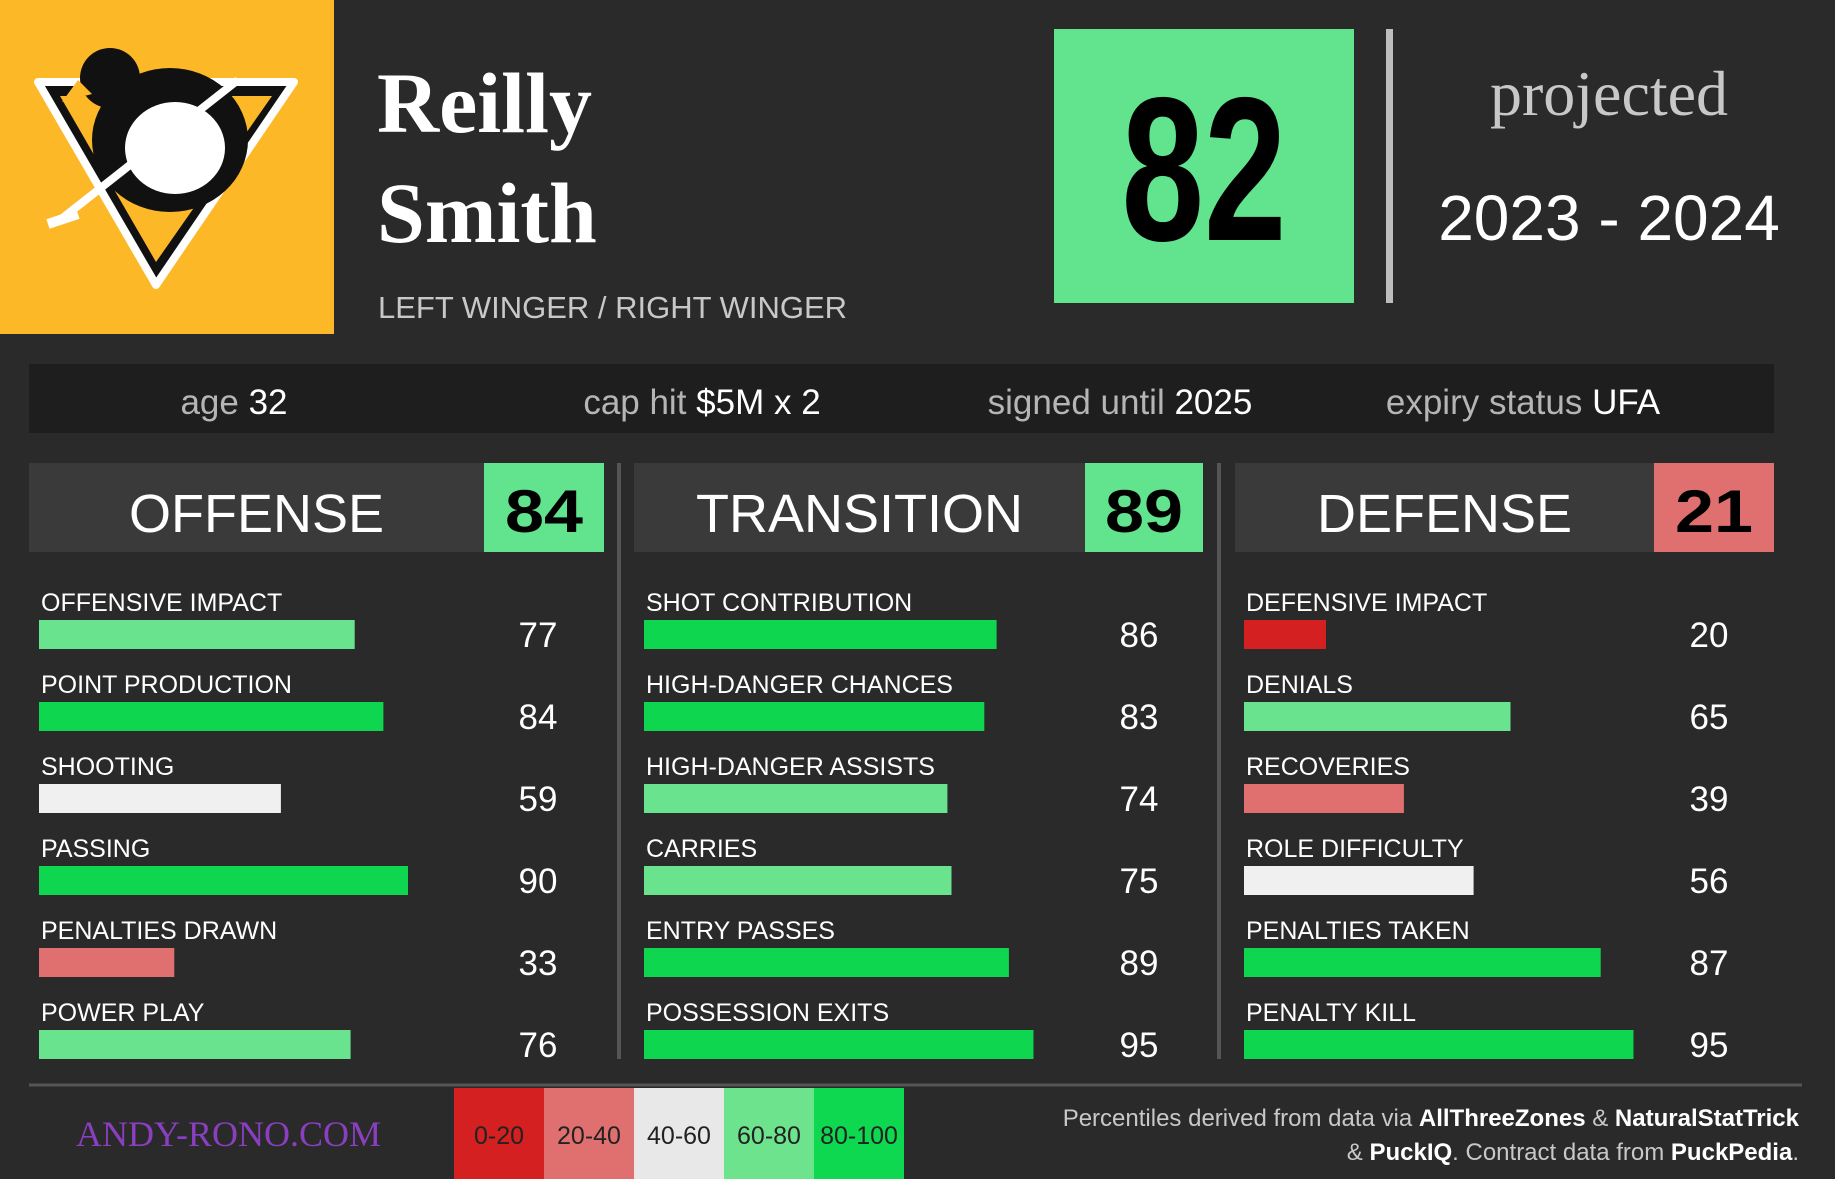 This screenshot has width=1835, height=1179. I want to click on metric-value: 90, so click(538, 881).